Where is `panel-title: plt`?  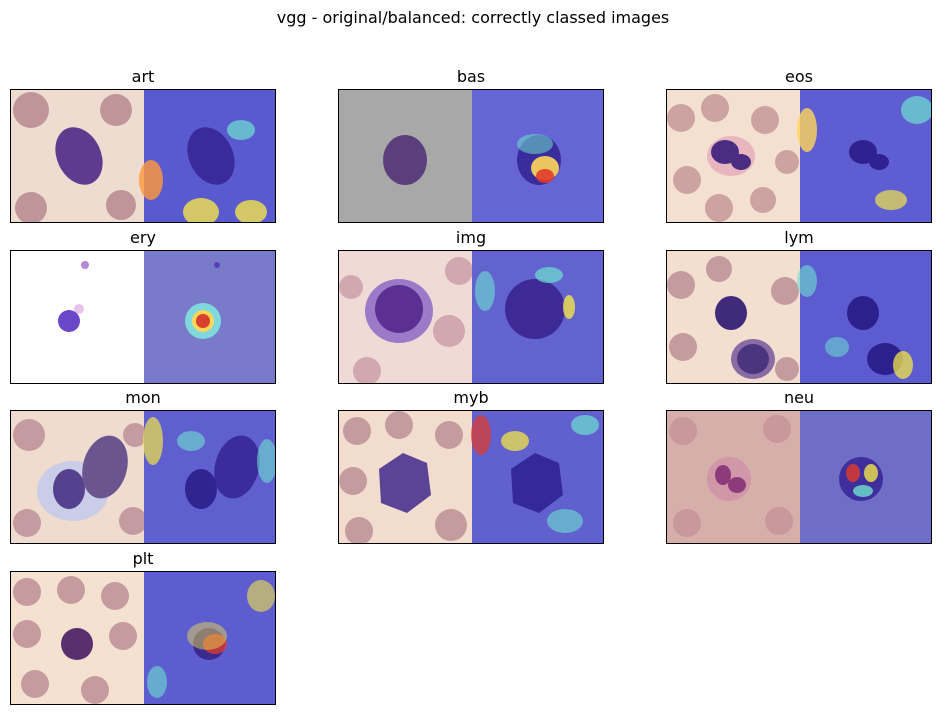
panel-title: plt is located at coordinates (143, 558).